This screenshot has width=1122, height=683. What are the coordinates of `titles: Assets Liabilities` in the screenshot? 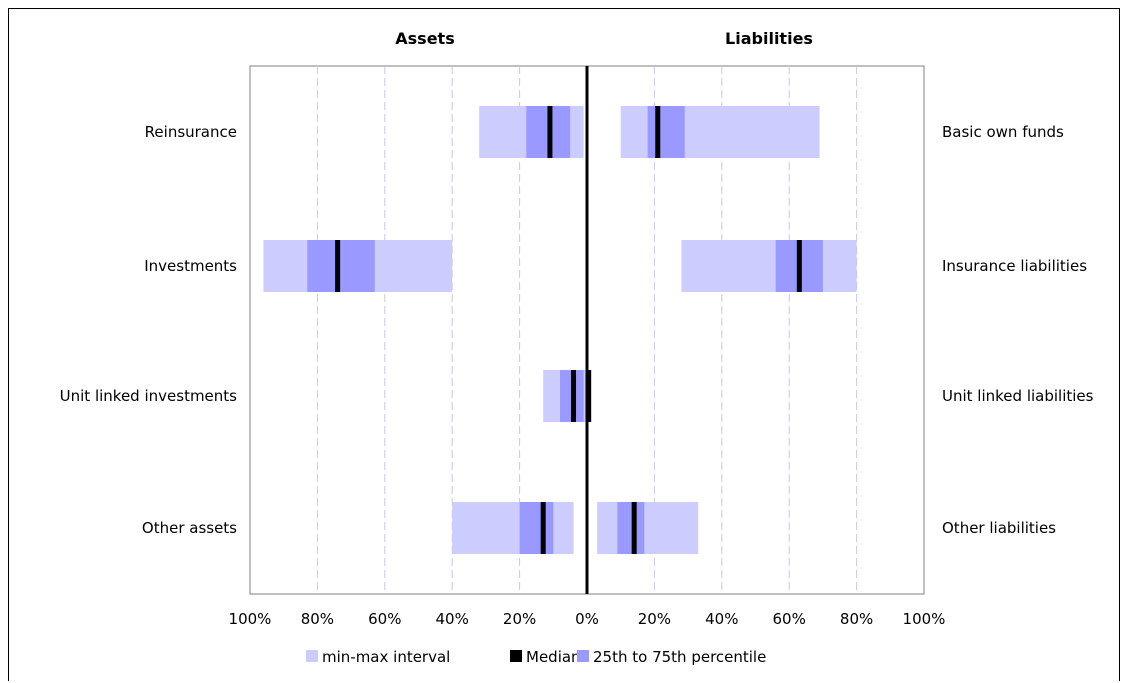 It's located at (604, 38).